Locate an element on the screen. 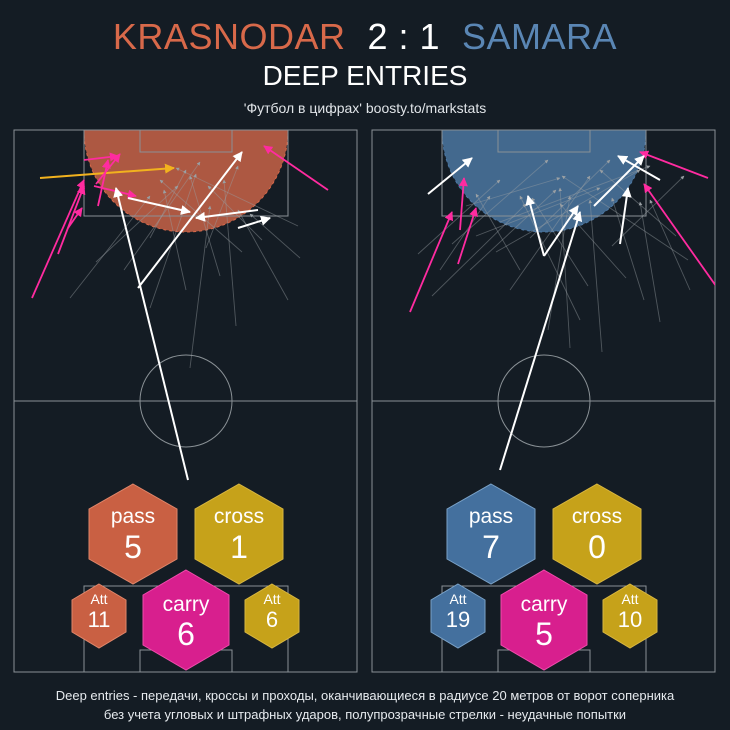  pass-hex: pass 5 is located at coordinates (133, 534).